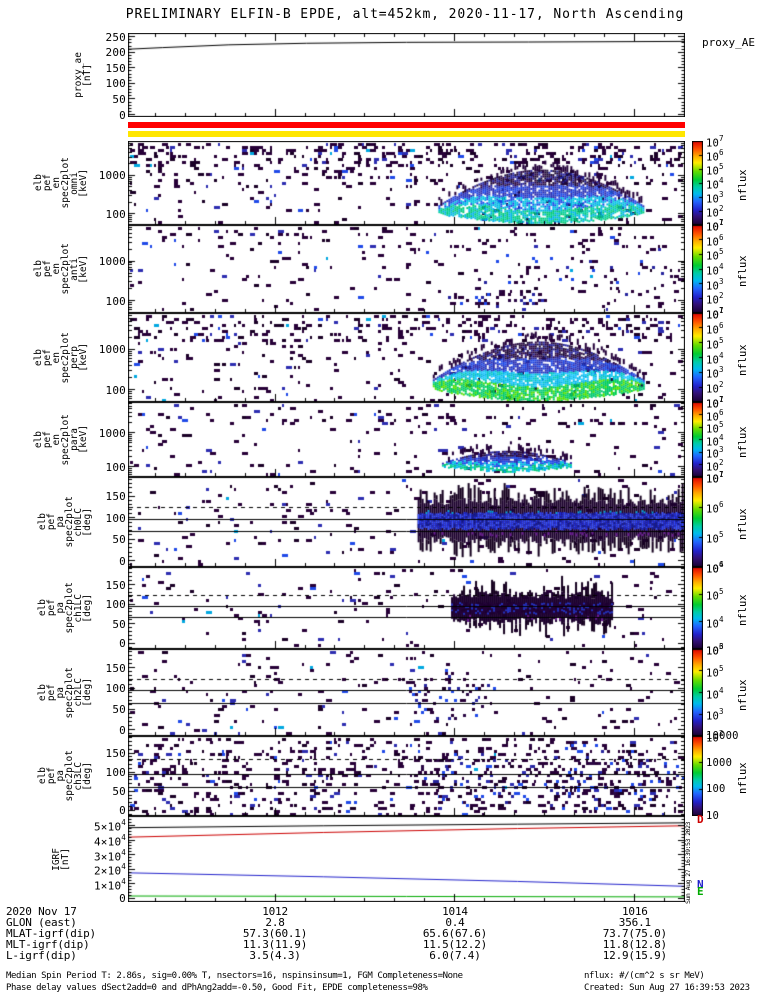 The image size is (775, 1000). What do you see at coordinates (667, 988) in the screenshot?
I see `footer-created-text: Created: Sun Aug 27 16:39:53 2023` at bounding box center [667, 988].